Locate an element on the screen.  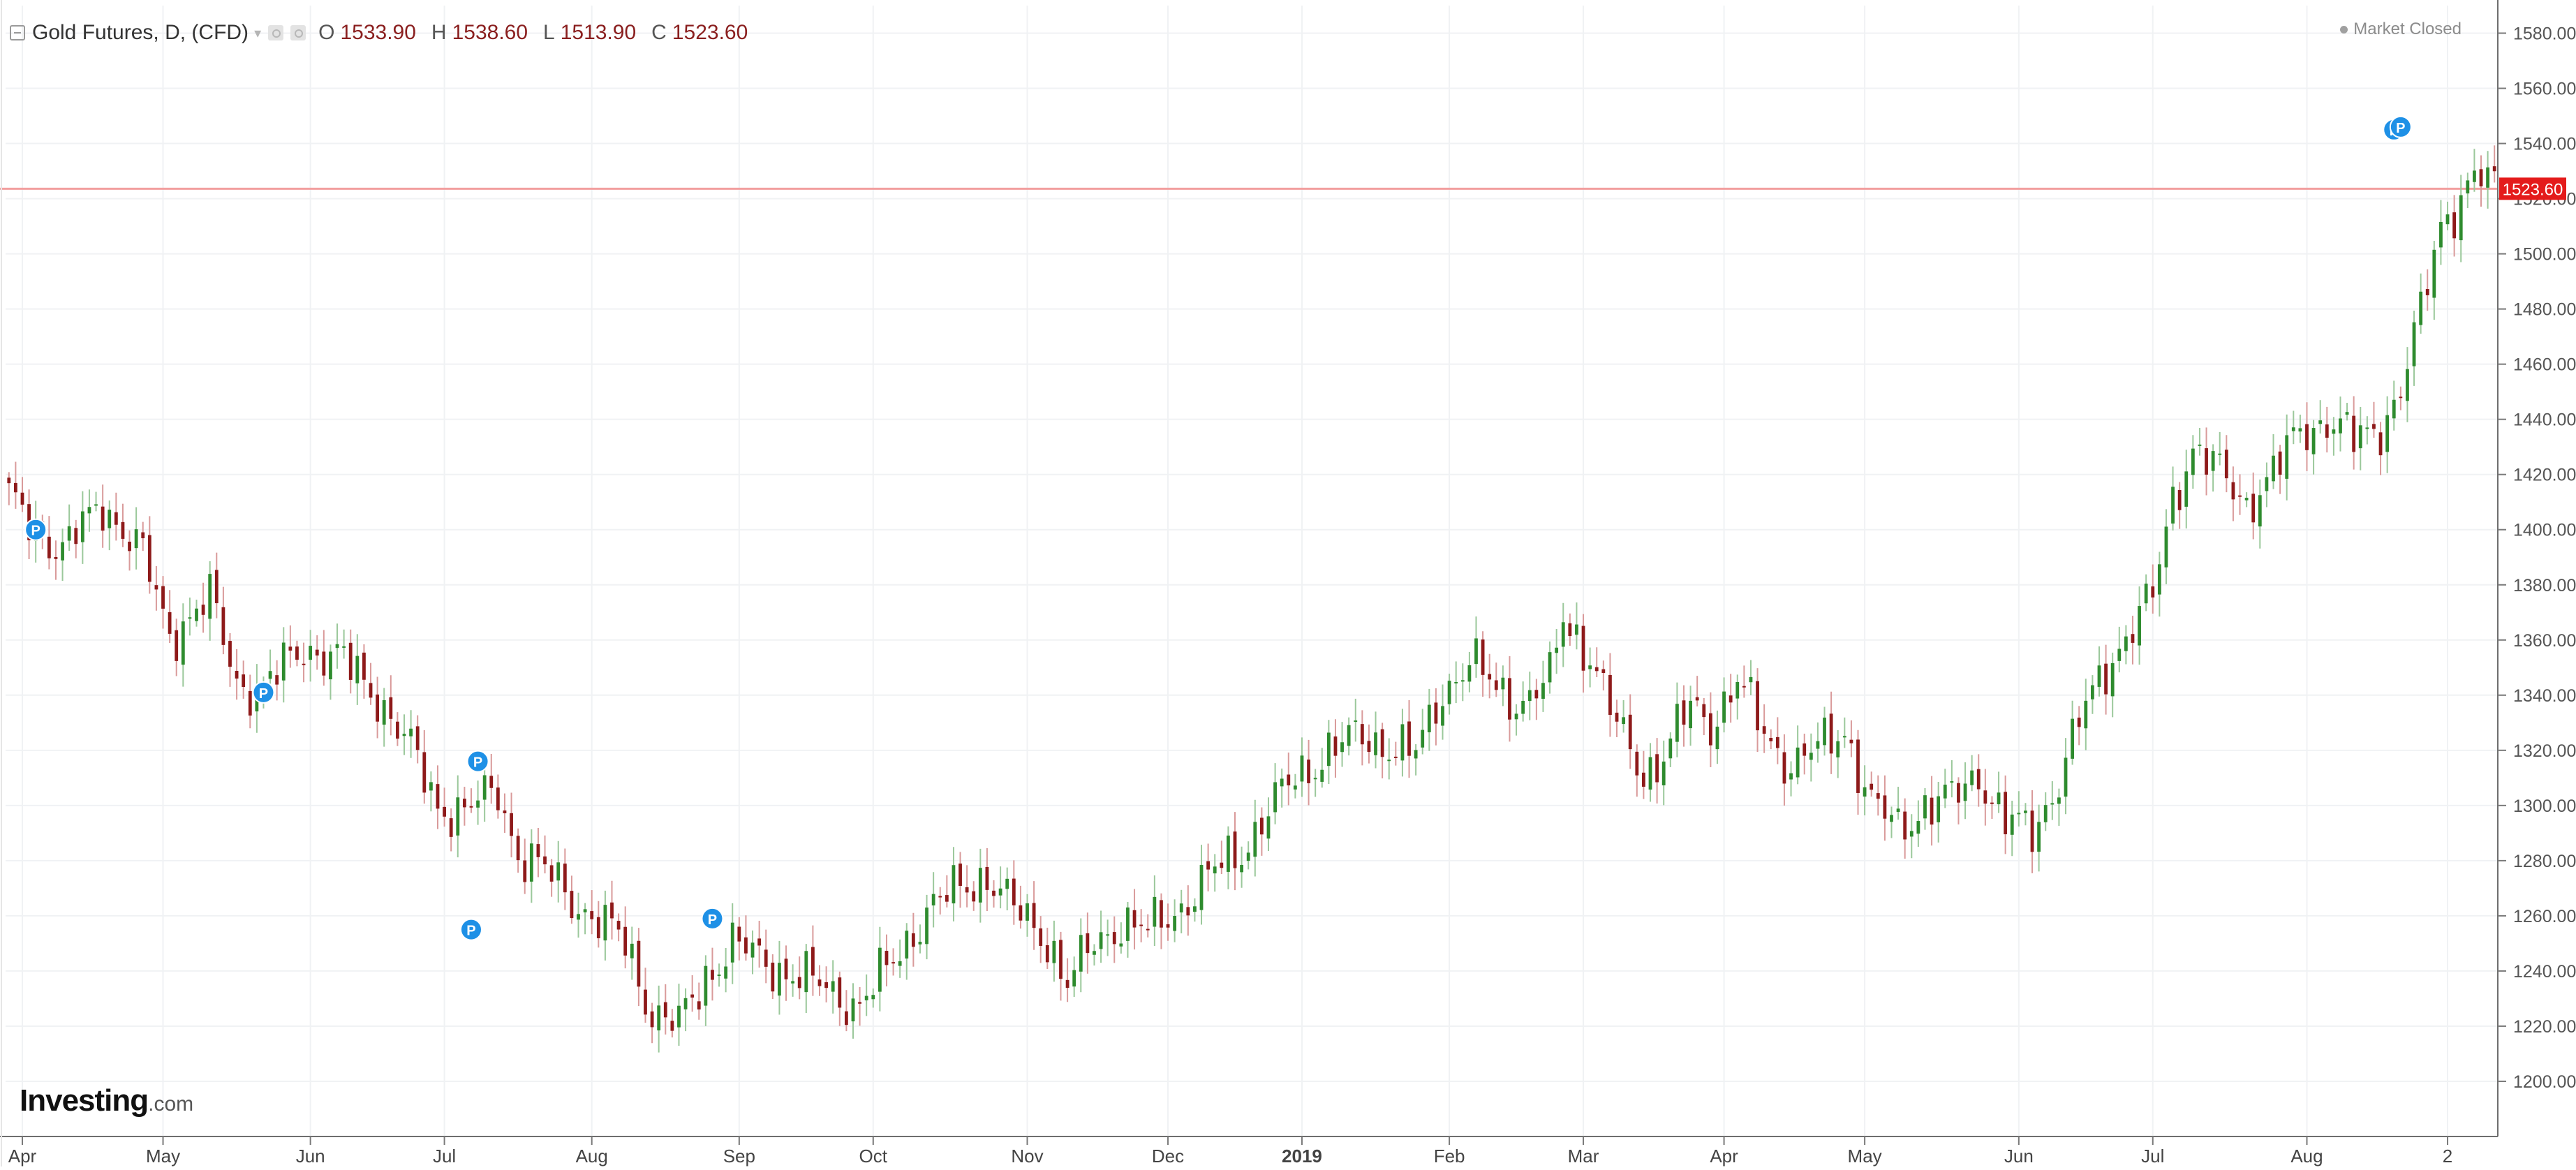
settings-icon is located at coordinates (298, 32).